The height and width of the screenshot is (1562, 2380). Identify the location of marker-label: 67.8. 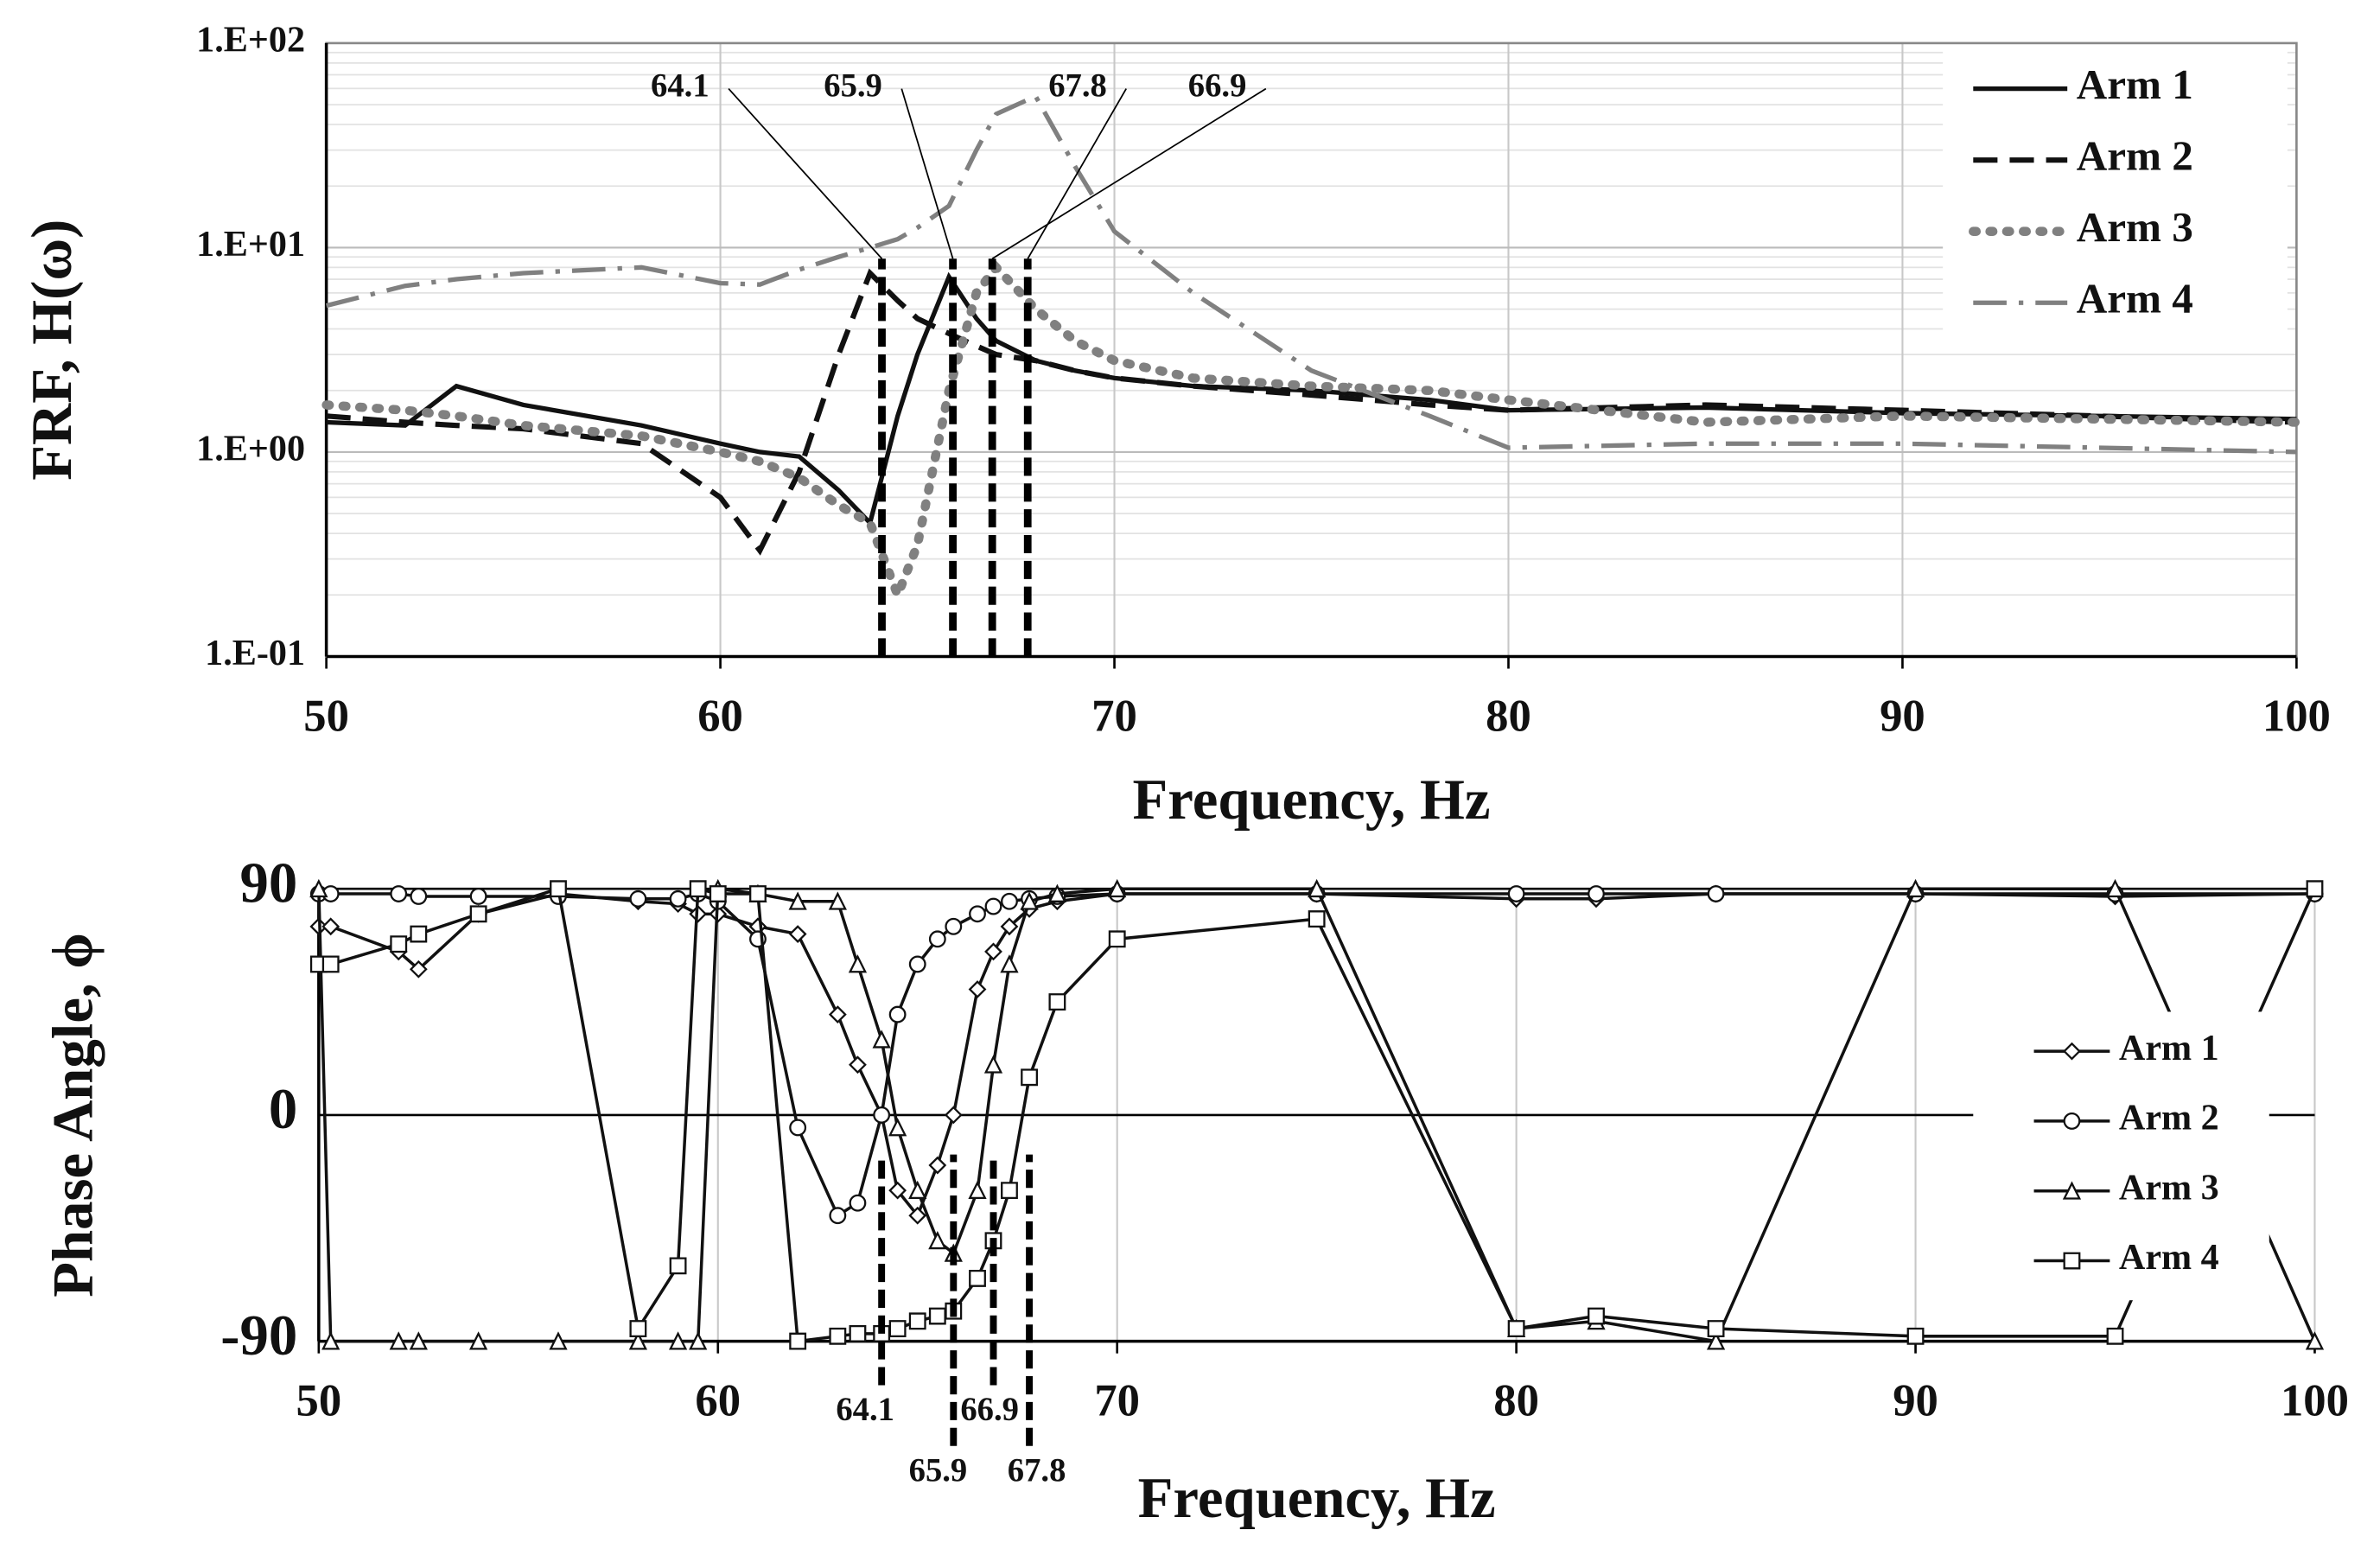
(1077, 85).